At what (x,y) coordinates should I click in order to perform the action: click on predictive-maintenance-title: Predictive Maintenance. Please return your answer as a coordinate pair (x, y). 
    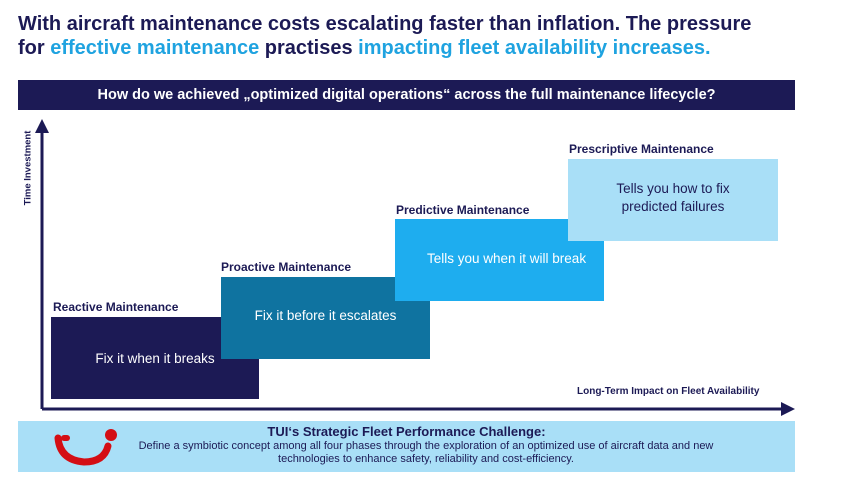
    Looking at the image, I should click on (463, 210).